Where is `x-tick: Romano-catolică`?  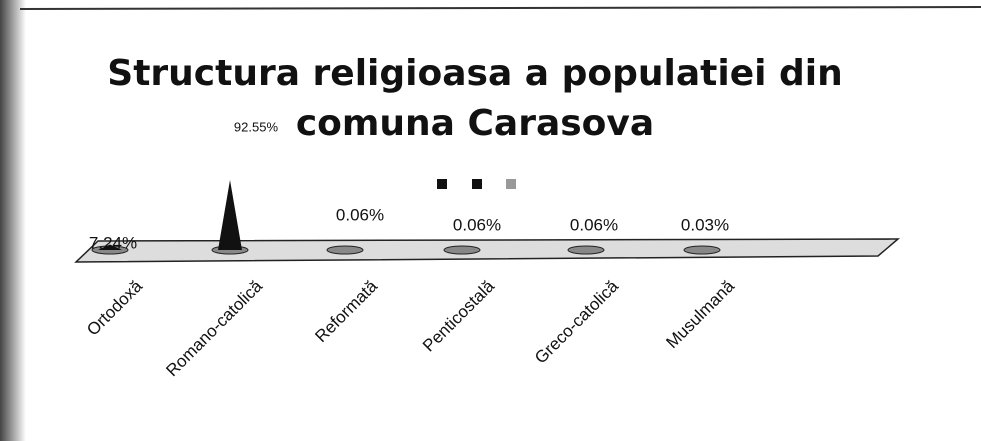
x-tick: Romano-catolică is located at coordinates (214, 328).